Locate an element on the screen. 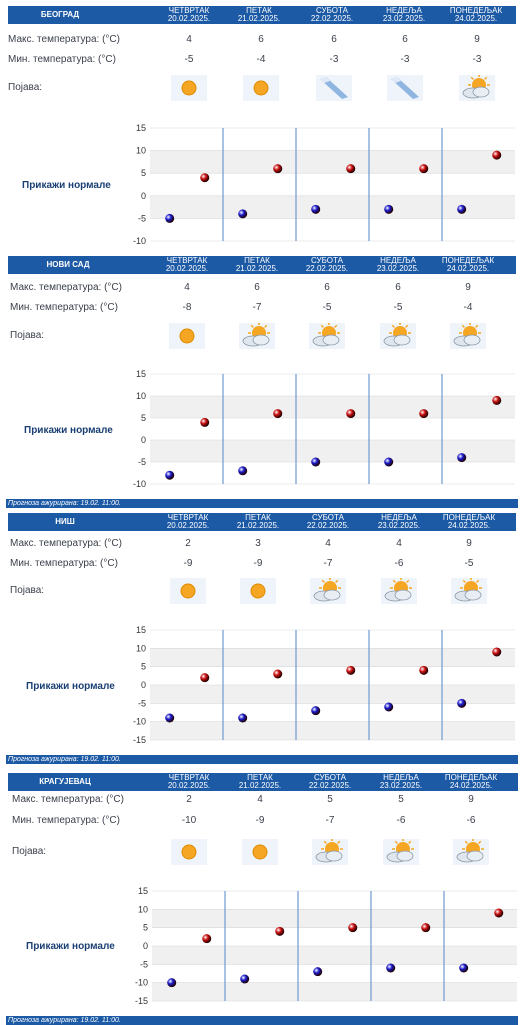 Image resolution: width=528 pixels, height=1025 pixels. day-date: 24.02.2025. is located at coordinates (468, 268).